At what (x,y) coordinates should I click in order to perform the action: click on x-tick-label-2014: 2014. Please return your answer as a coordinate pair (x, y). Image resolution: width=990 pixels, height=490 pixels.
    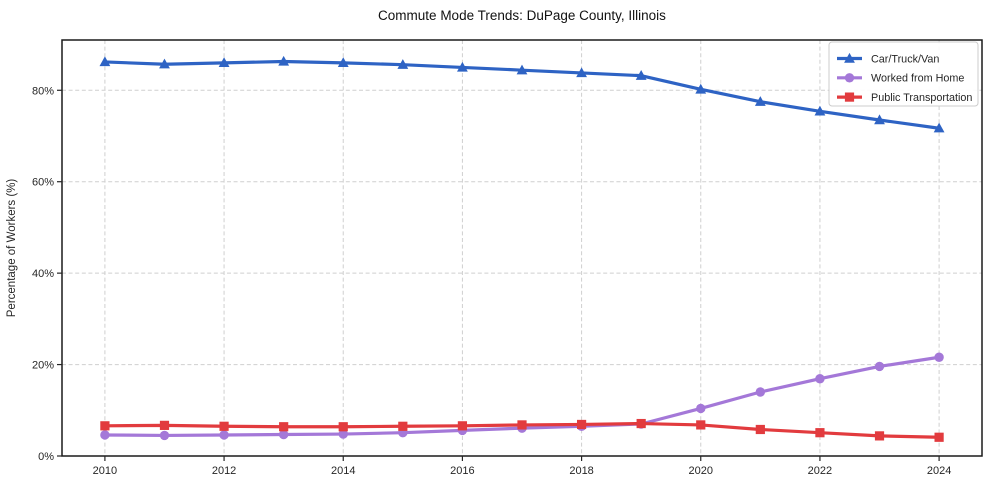
    Looking at the image, I should click on (343, 471).